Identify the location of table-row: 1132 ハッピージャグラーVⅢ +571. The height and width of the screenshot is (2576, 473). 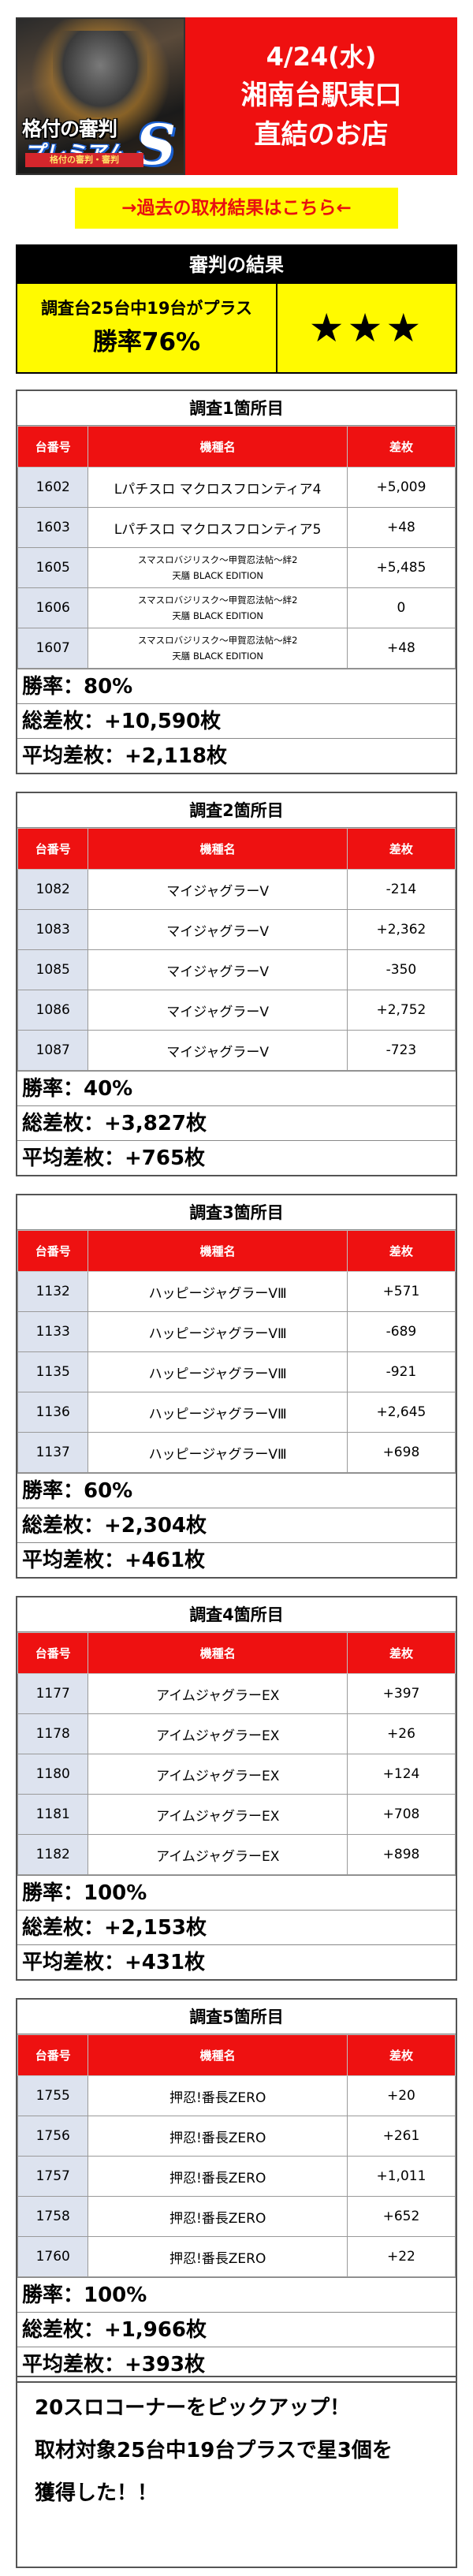
(236, 1291).